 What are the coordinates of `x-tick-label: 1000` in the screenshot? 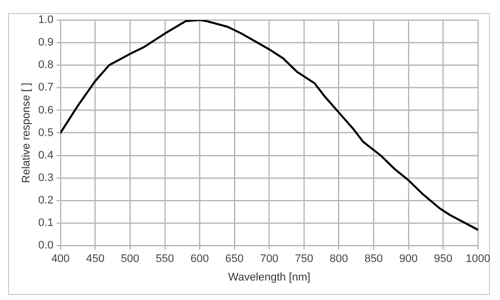 It's located at (478, 259).